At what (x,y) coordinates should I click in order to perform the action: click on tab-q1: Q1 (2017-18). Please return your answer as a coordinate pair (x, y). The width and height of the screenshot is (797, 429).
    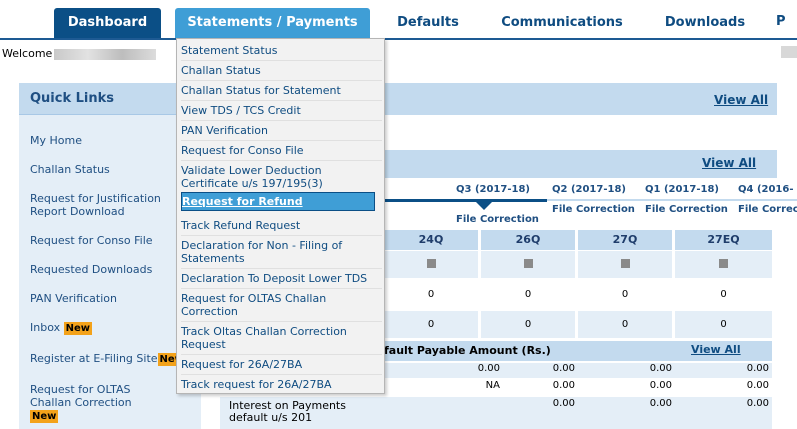
    Looking at the image, I should click on (682, 189).